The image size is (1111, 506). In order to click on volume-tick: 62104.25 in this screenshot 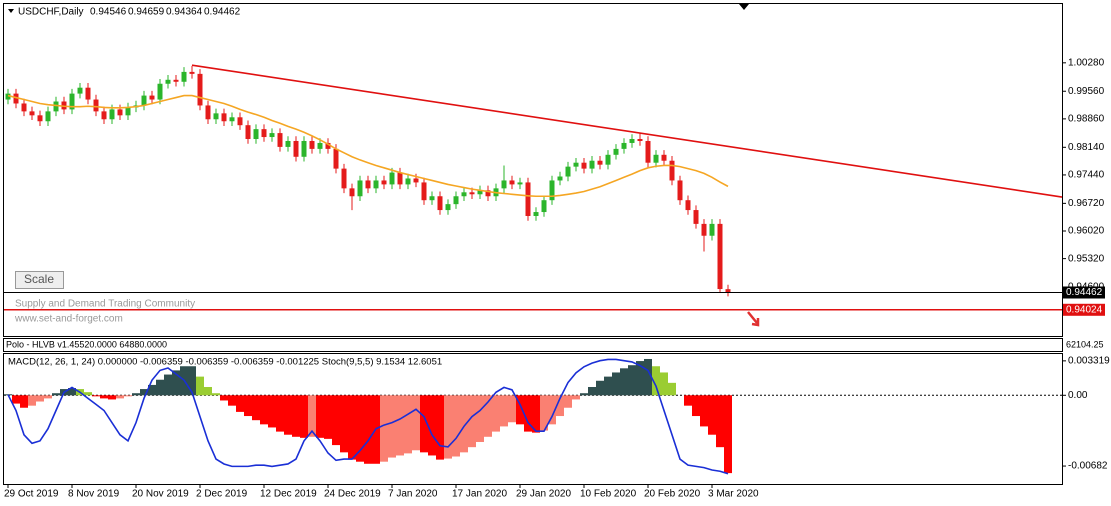, I will do `click(1085, 344)`.